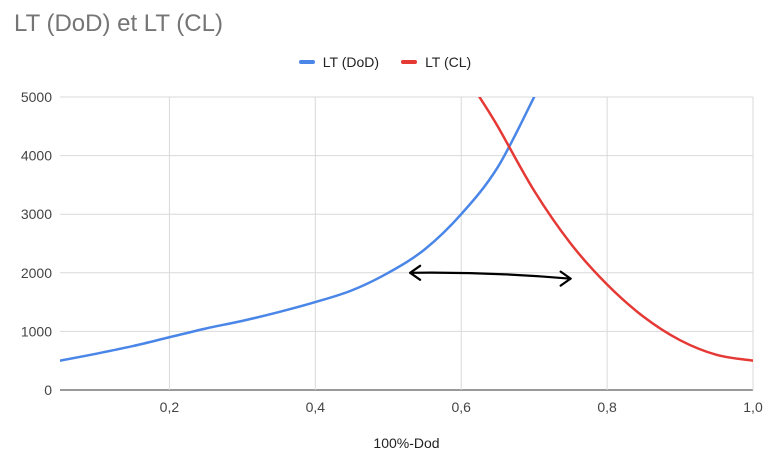 The image size is (770, 462). I want to click on chart-title: LT (DoD) et LT (CL), so click(118, 23).